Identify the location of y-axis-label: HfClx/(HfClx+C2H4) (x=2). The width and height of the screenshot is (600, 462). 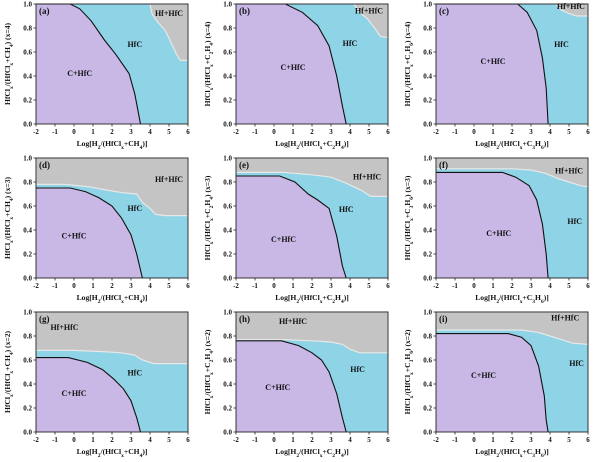
(209, 371).